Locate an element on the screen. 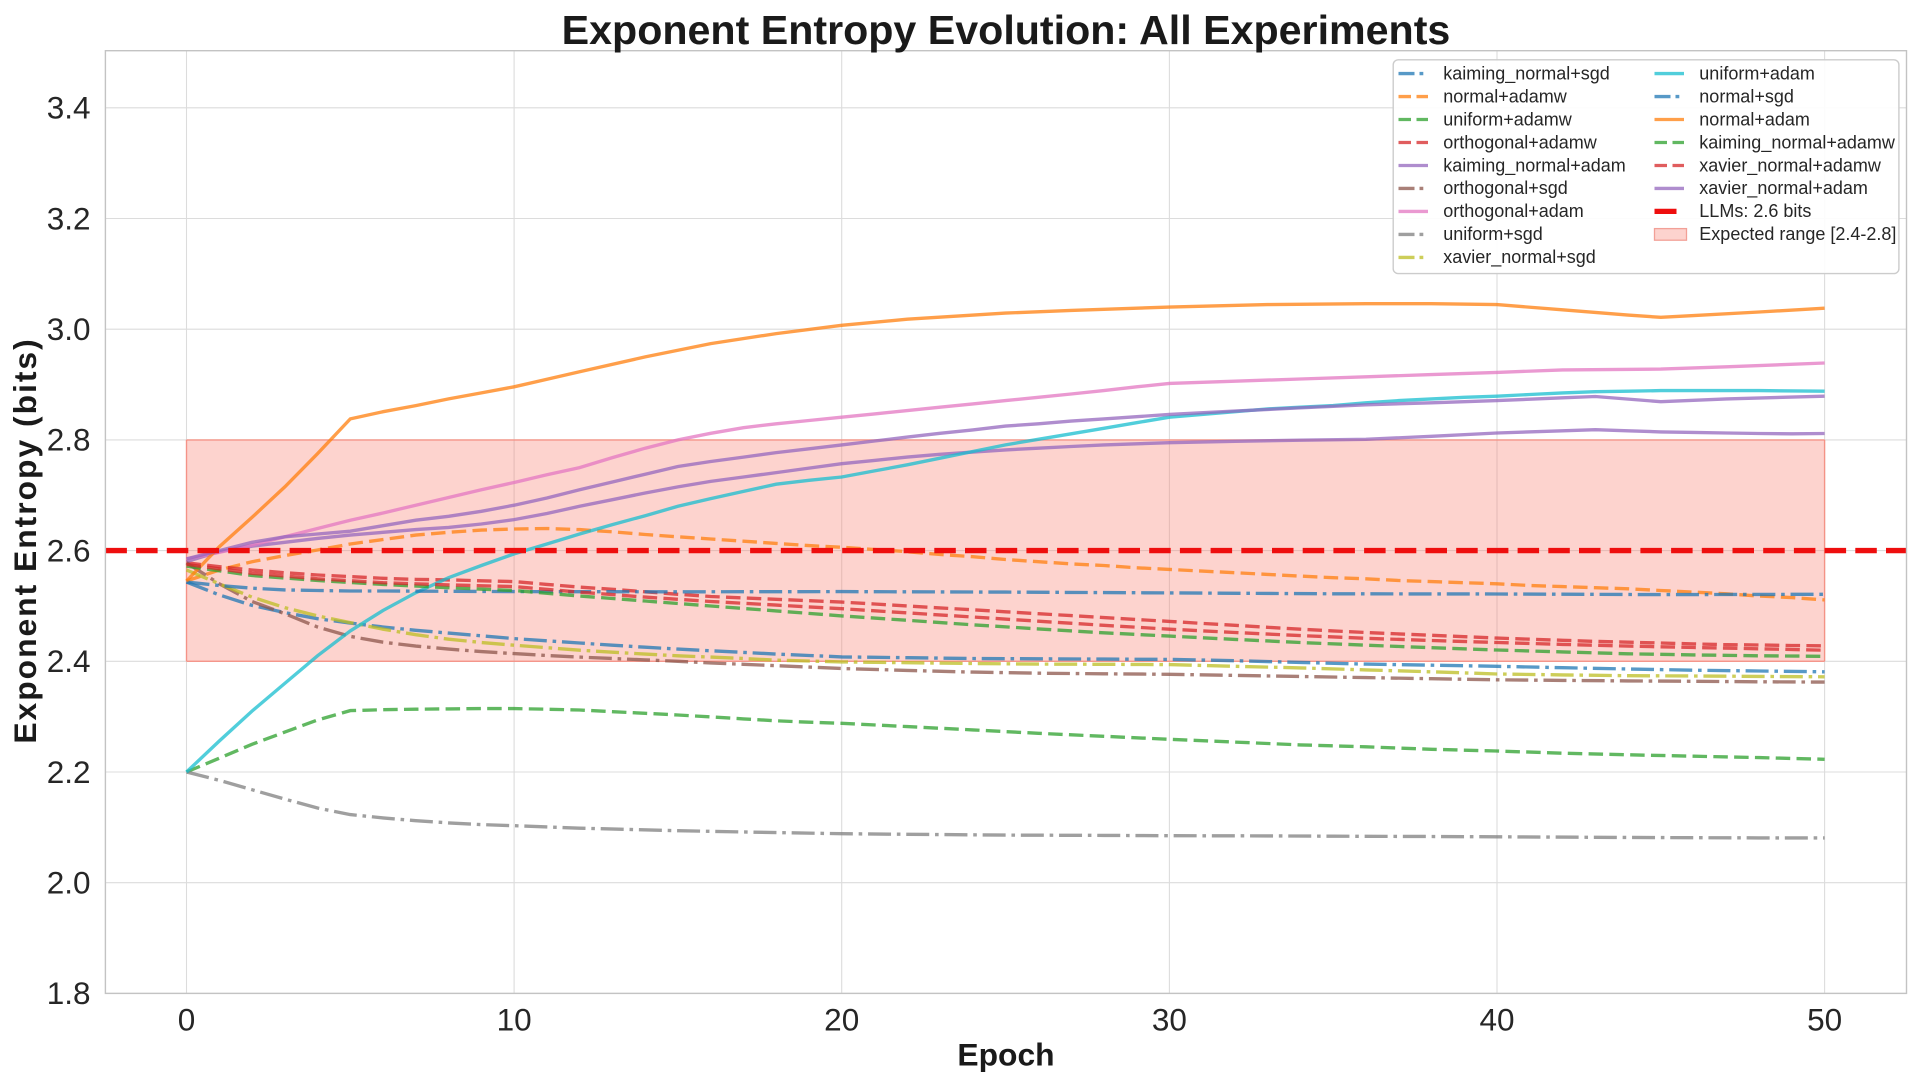 Image resolution: width=1920 pixels, height=1083 pixels. svg-text: Exponent Entropy (bits) is located at coordinates (25, 540).